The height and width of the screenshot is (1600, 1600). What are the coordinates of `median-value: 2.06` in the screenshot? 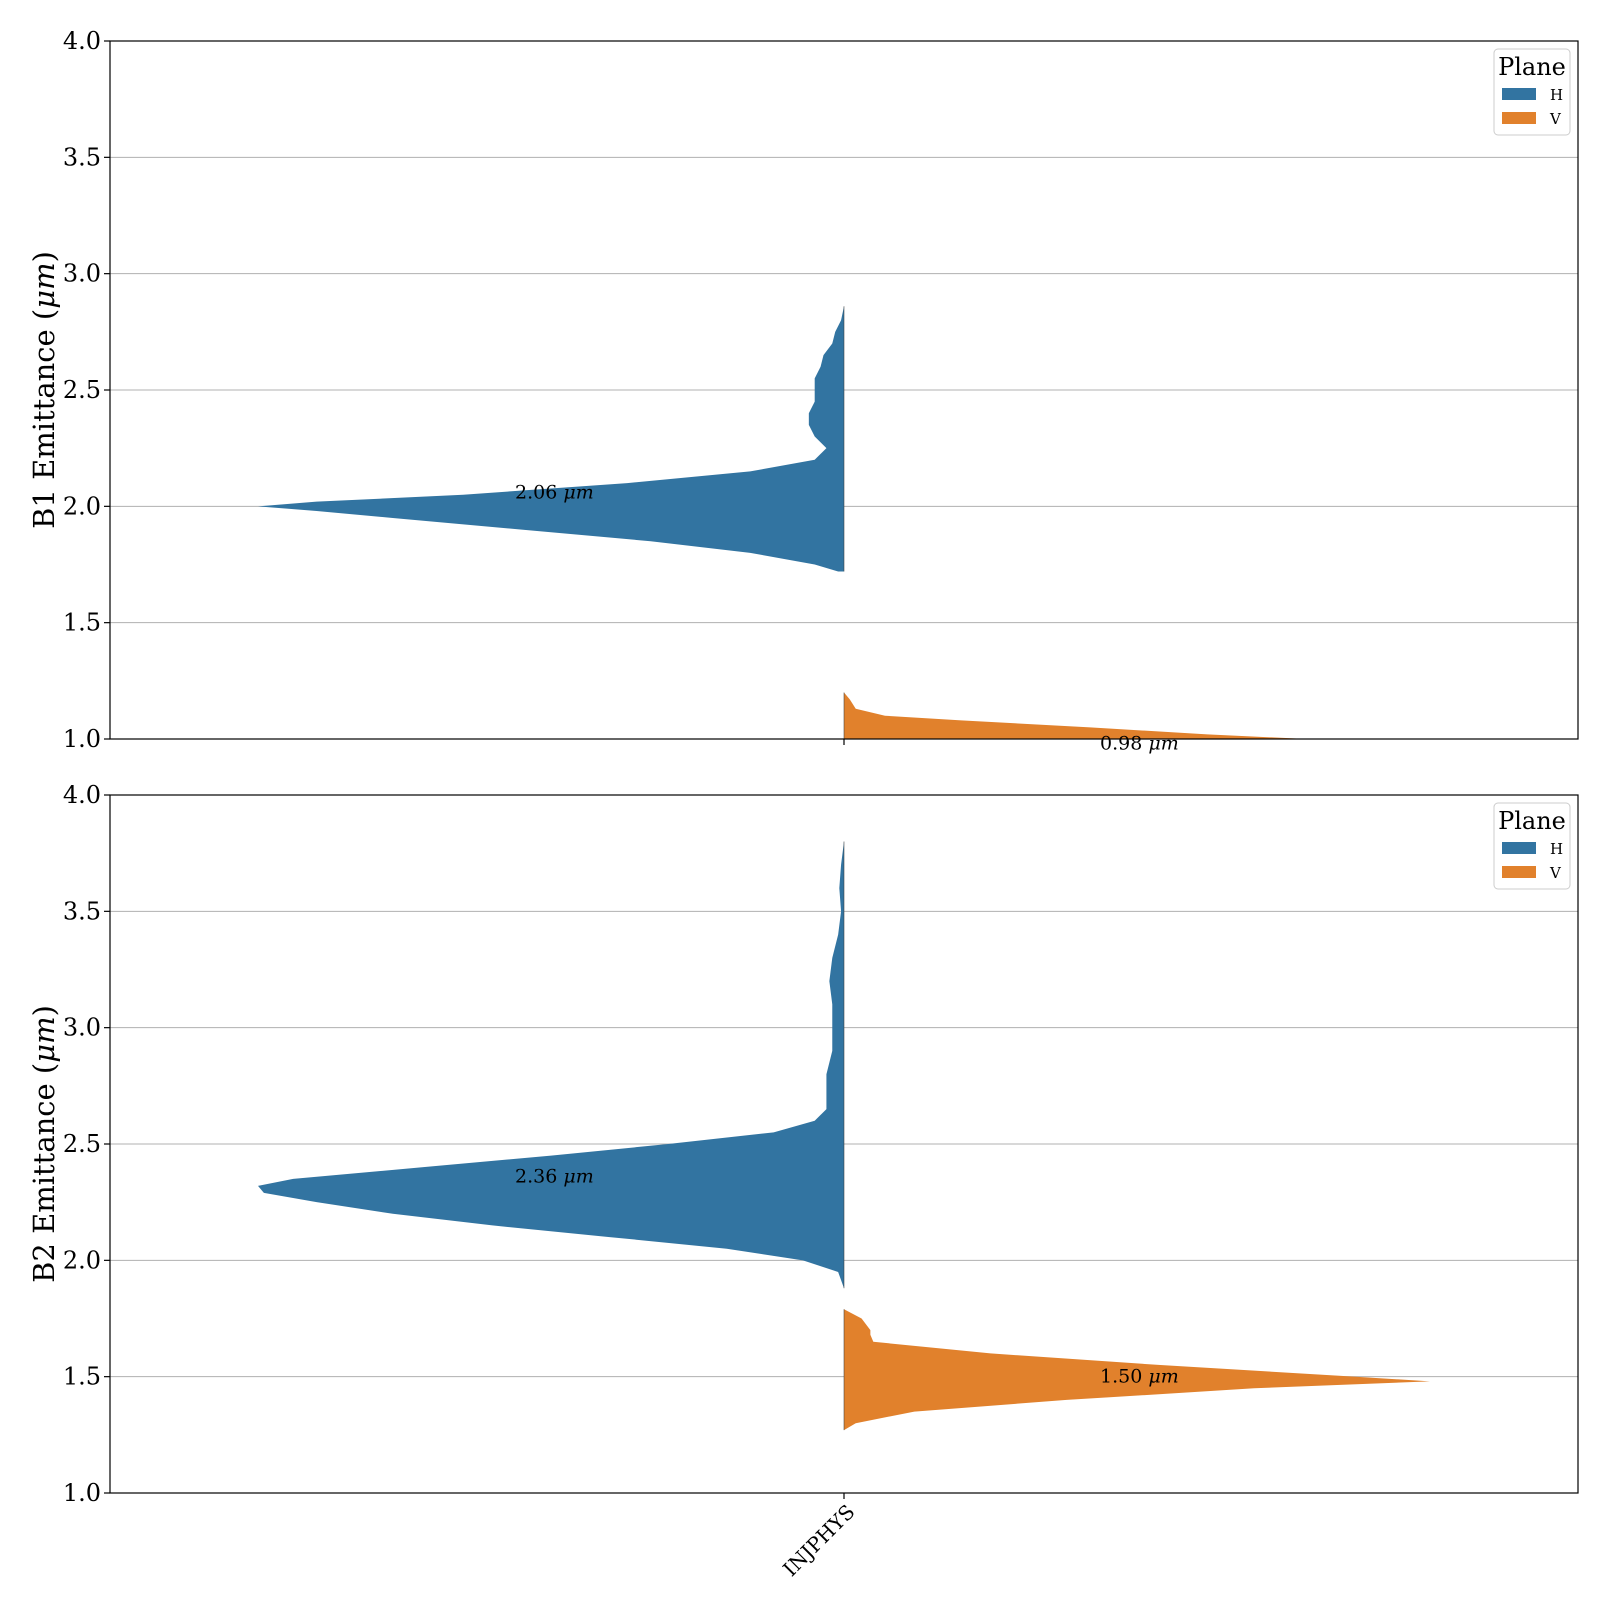 It's located at (536, 492).